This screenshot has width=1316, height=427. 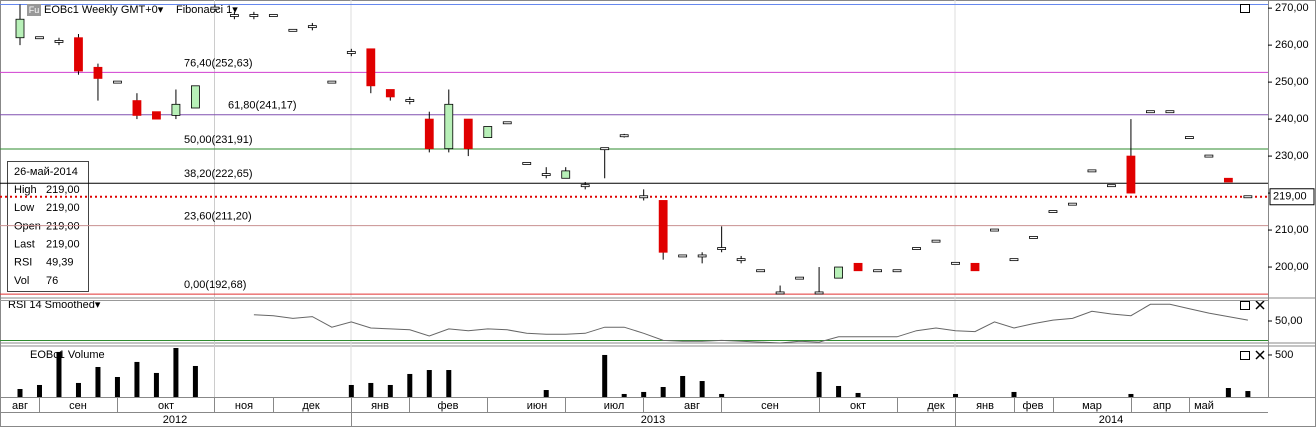 What do you see at coordinates (52, 281) in the screenshot?
I see `info-value: 76` at bounding box center [52, 281].